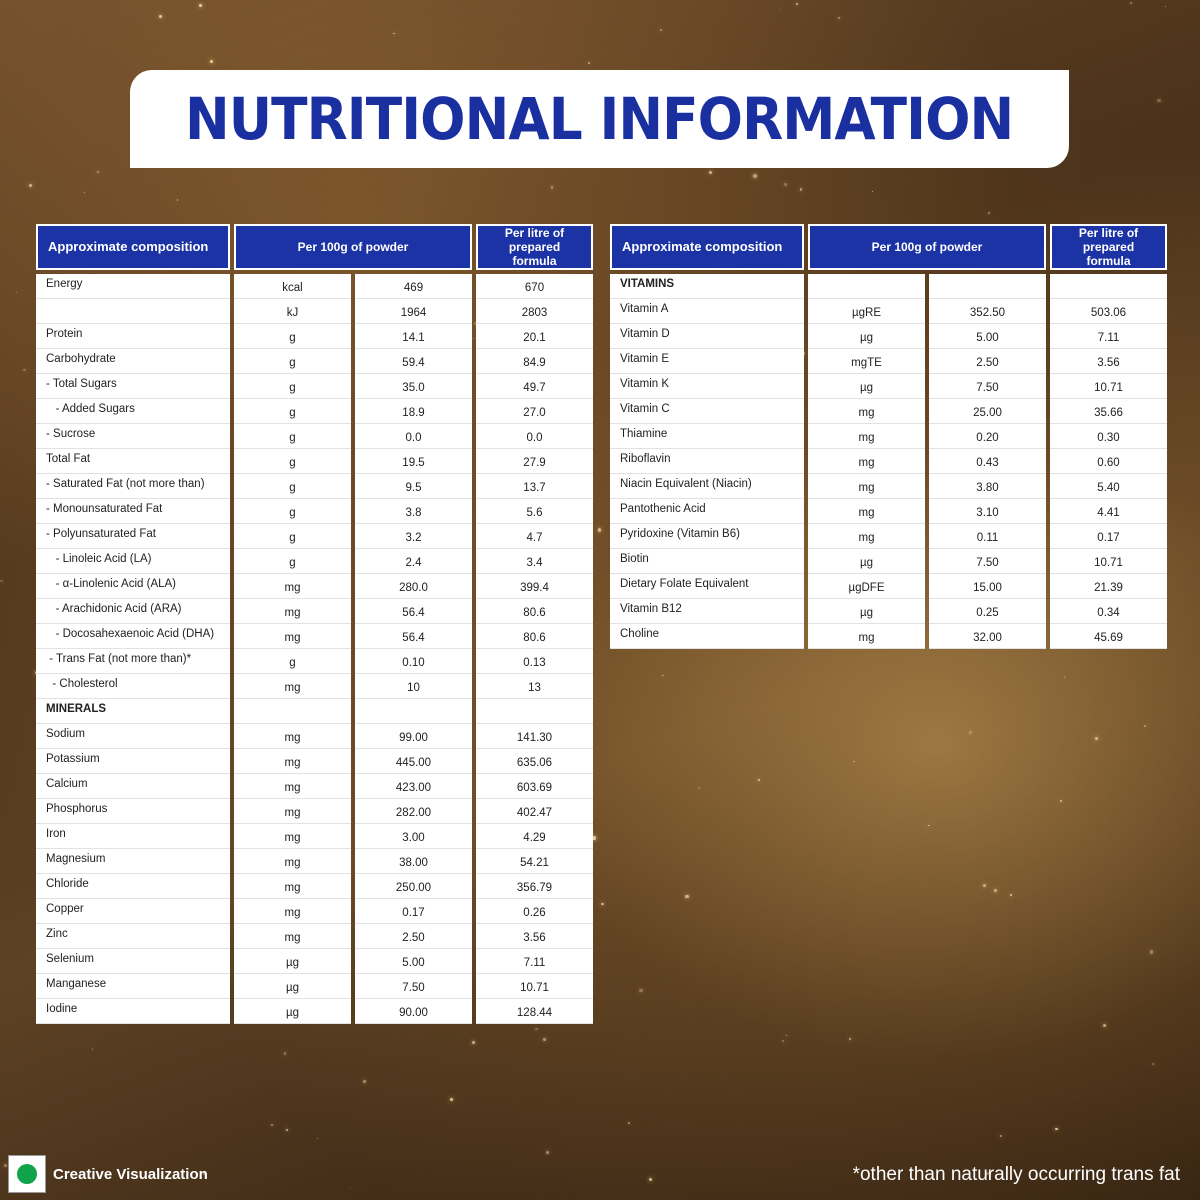 Image resolution: width=1200 pixels, height=1200 pixels. What do you see at coordinates (133, 886) in the screenshot?
I see `nutrient-name: Chloride` at bounding box center [133, 886].